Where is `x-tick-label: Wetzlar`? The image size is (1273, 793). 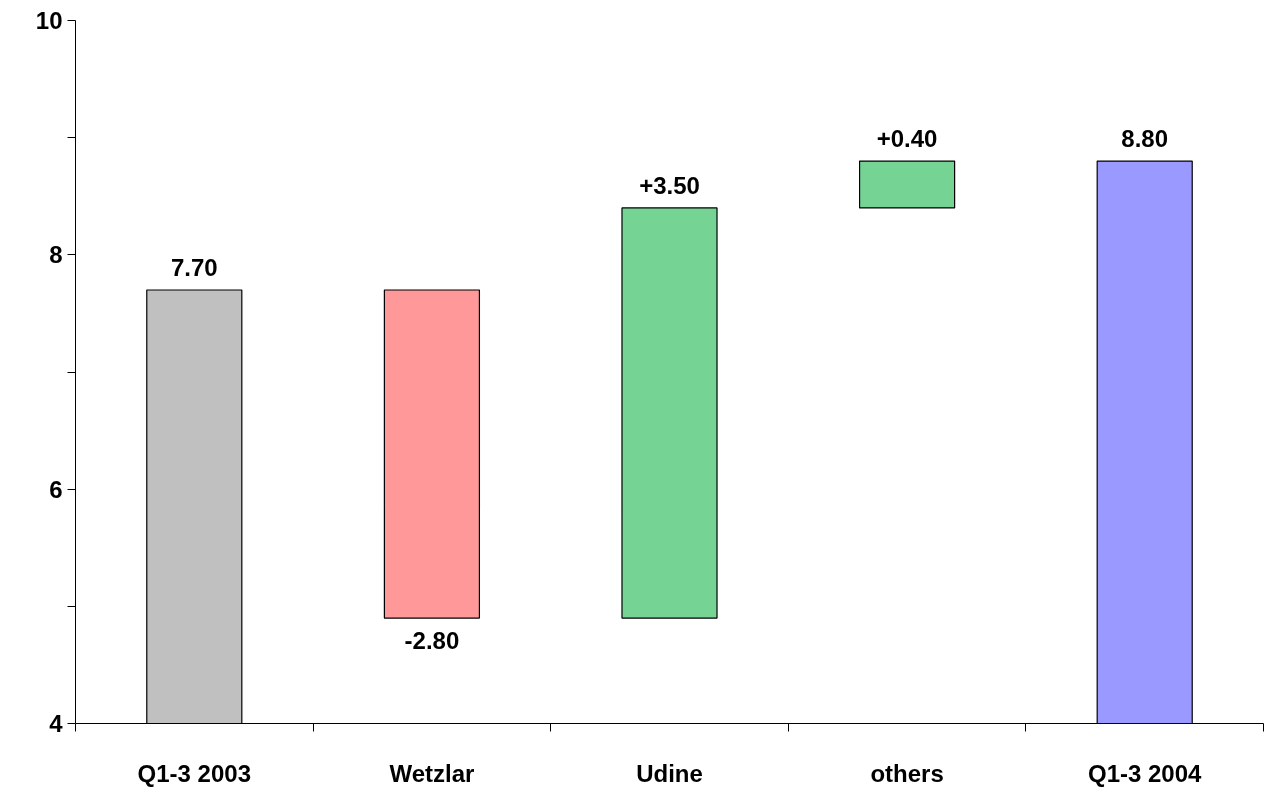 x-tick-label: Wetzlar is located at coordinates (432, 773).